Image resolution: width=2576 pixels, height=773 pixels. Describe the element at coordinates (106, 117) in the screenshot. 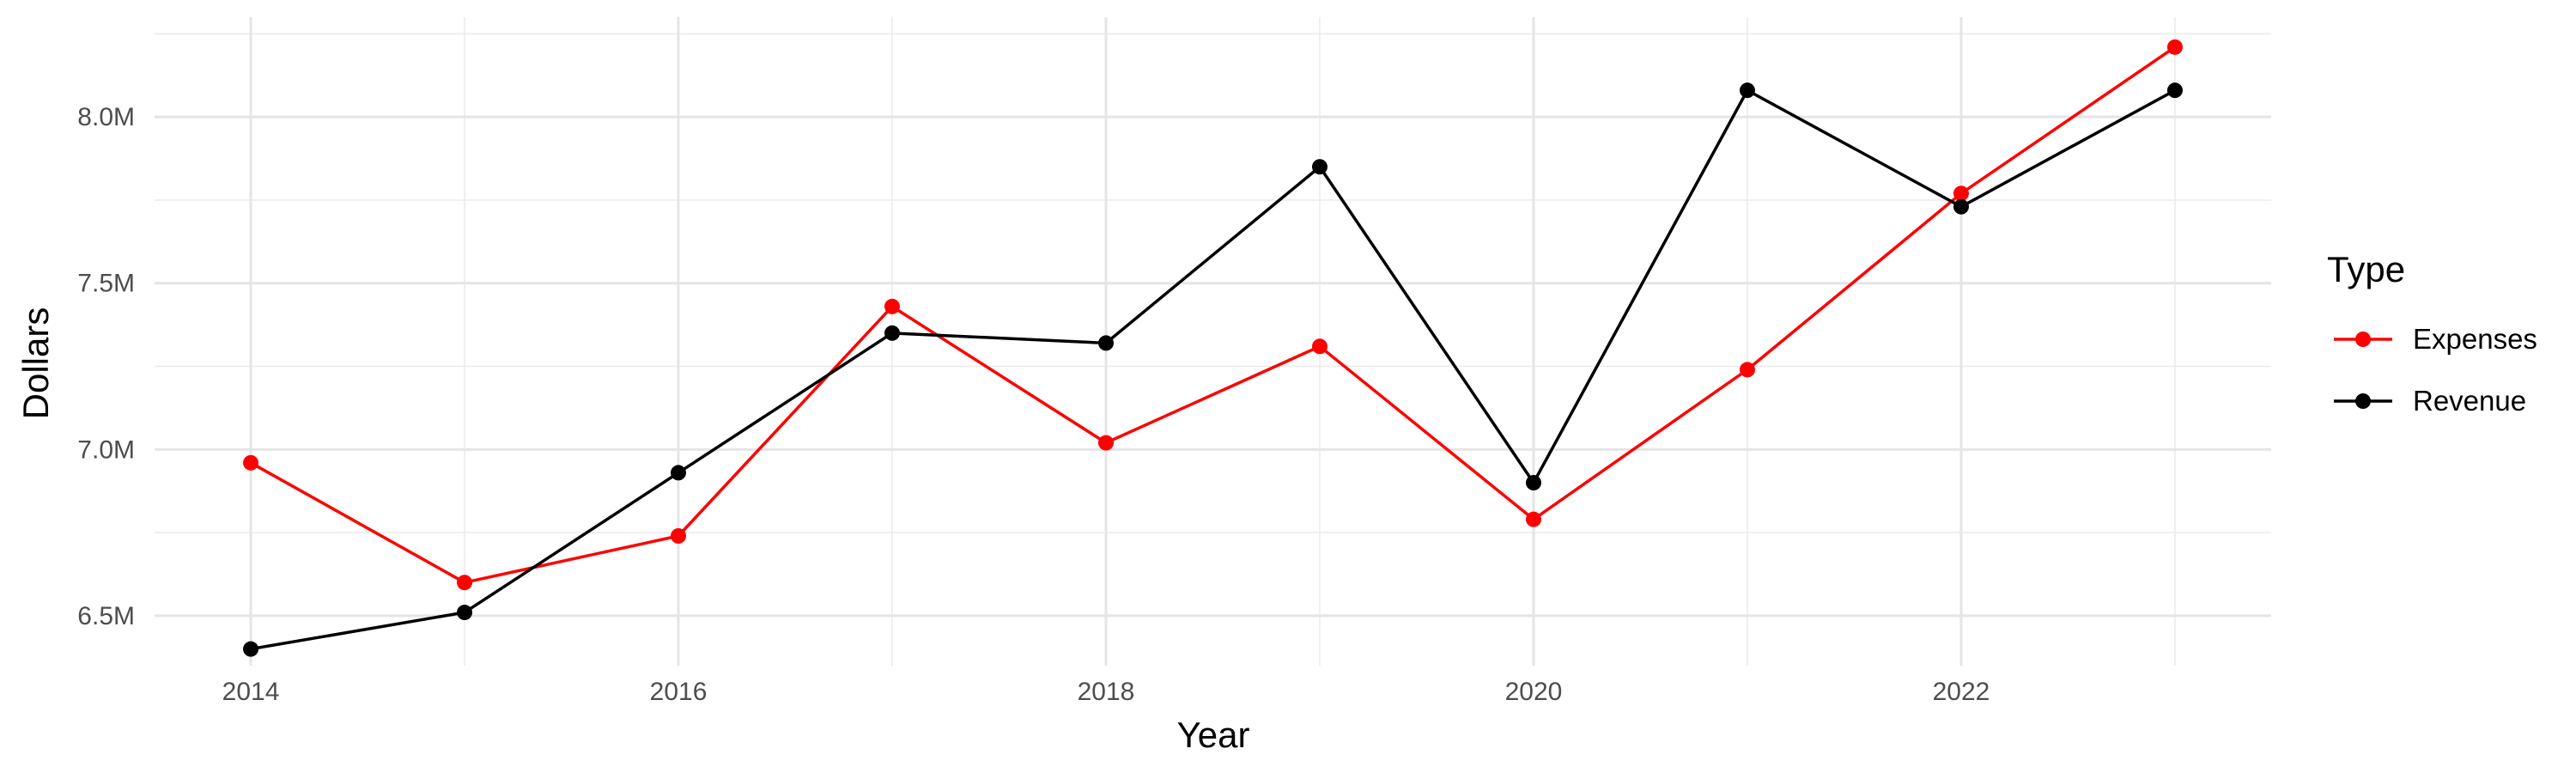

I see `y-tick-label: 8.0M` at that location.